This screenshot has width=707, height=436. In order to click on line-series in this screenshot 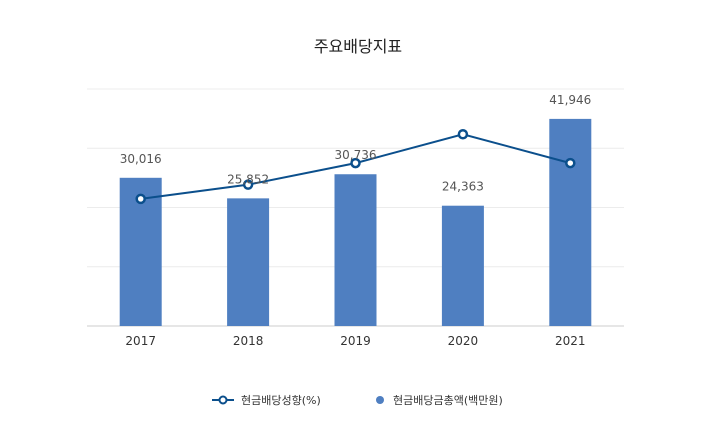, I will do `click(355, 166)`.